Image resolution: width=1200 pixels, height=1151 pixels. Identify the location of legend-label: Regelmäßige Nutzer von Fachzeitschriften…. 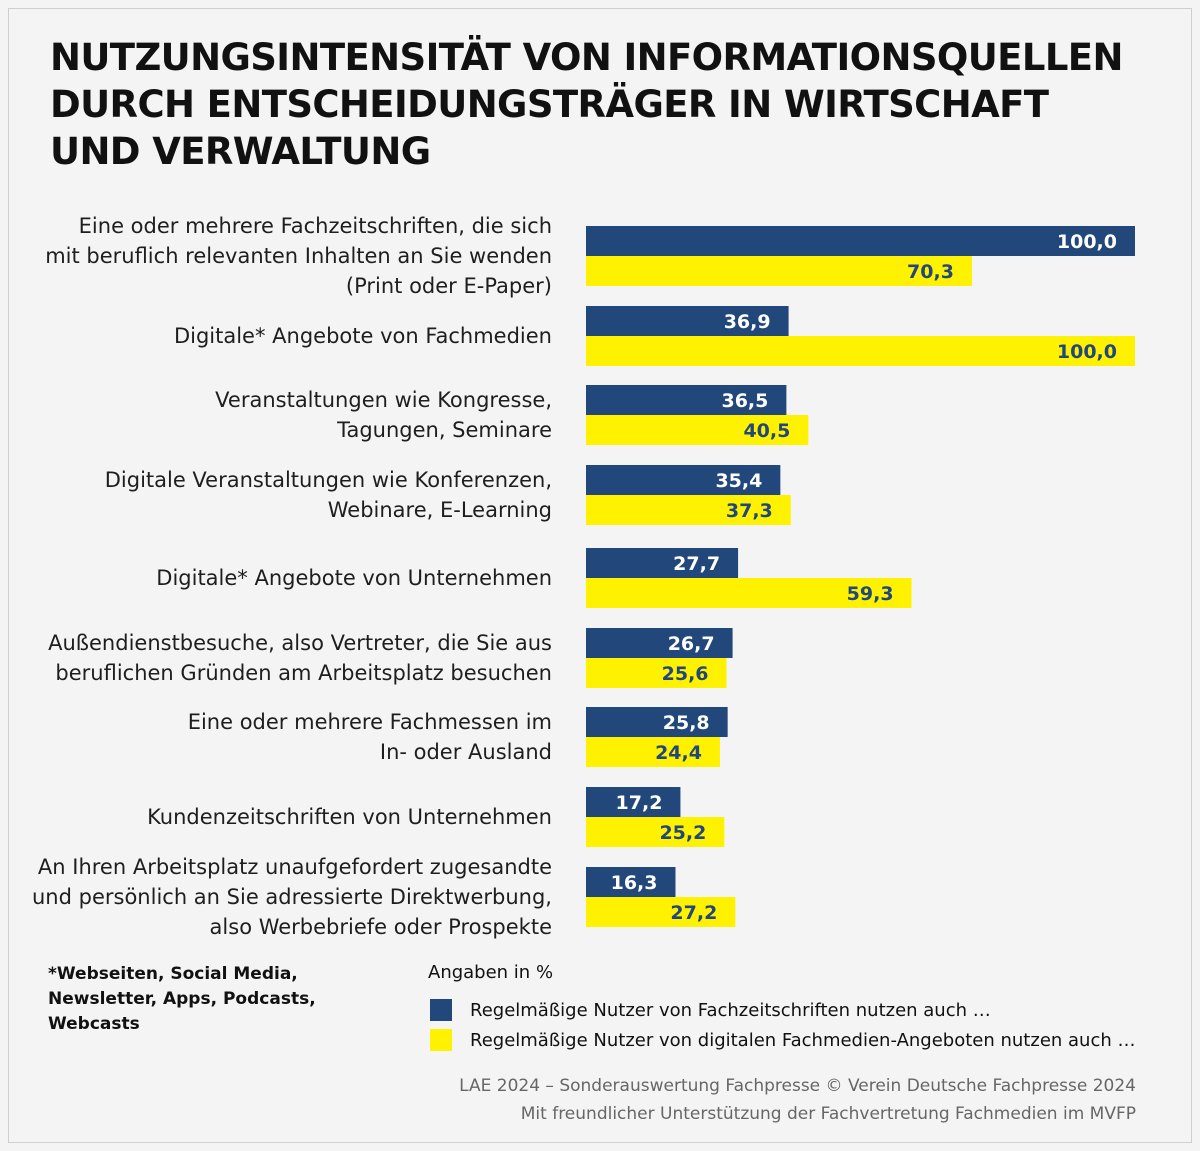
(730, 1010).